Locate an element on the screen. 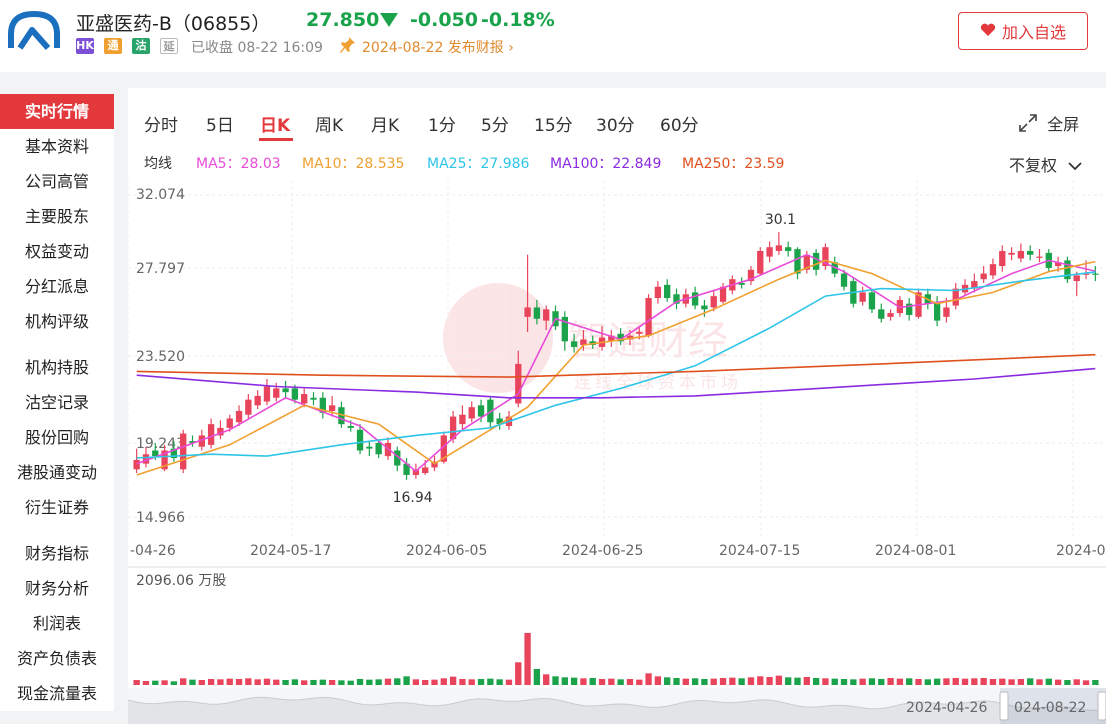 The image size is (1106, 724). sidebar-item-fin-analysis: 财务分析 is located at coordinates (56, 588).